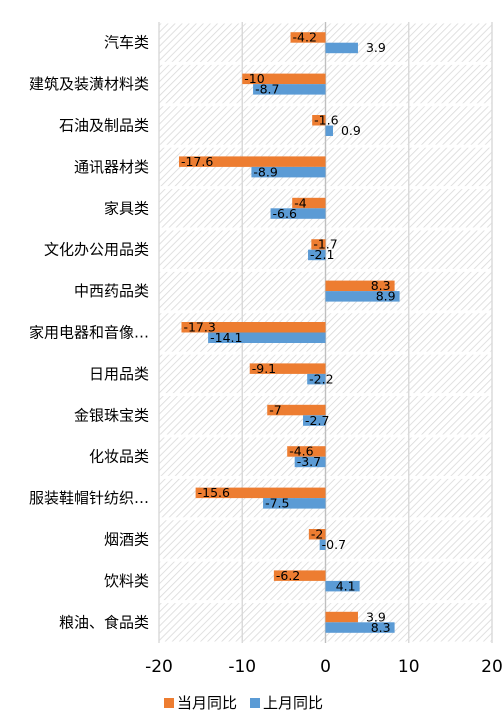  I want to click on category-label: 金银珠宝类, so click(111, 415).